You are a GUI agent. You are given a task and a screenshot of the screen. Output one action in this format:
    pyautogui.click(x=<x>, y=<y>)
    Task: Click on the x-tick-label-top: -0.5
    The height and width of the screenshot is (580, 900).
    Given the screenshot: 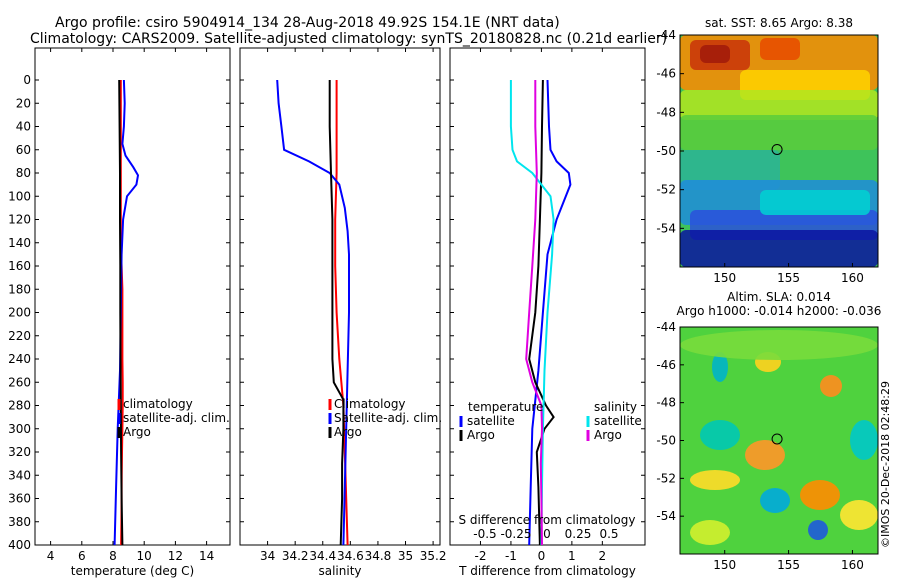 What is the action you would take?
    pyautogui.click(x=484, y=534)
    